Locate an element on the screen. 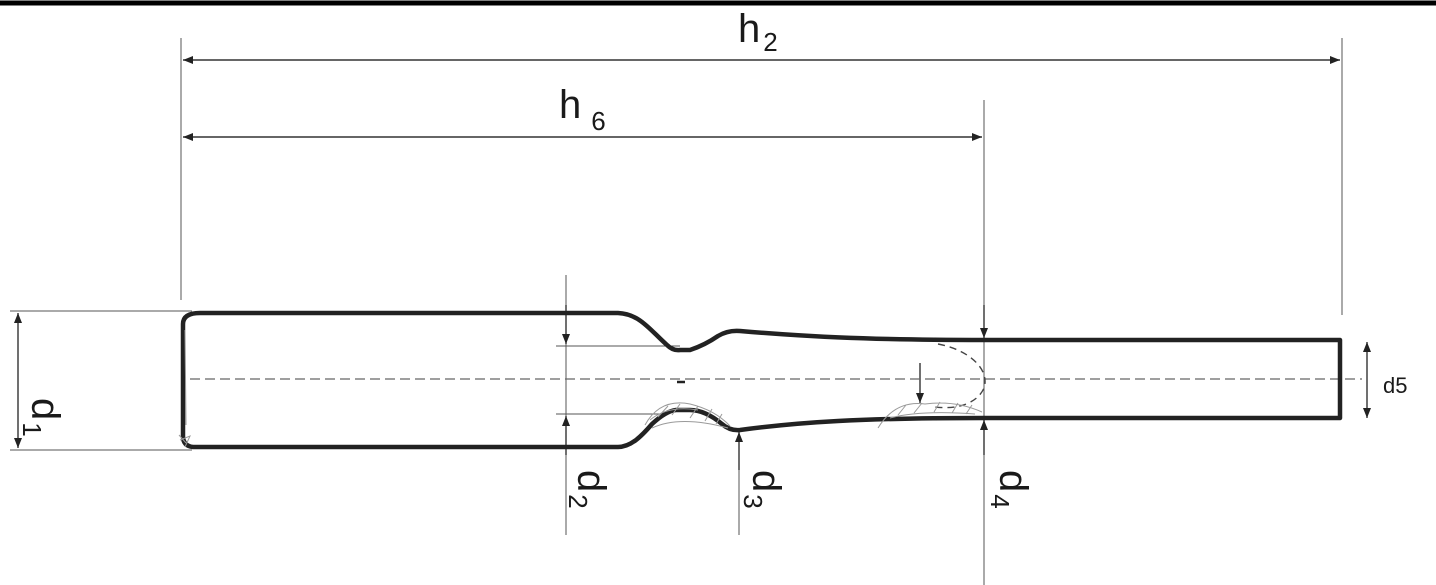 This screenshot has width=1436, height=585. svg-text: d2 is located at coordinates (588, 489).